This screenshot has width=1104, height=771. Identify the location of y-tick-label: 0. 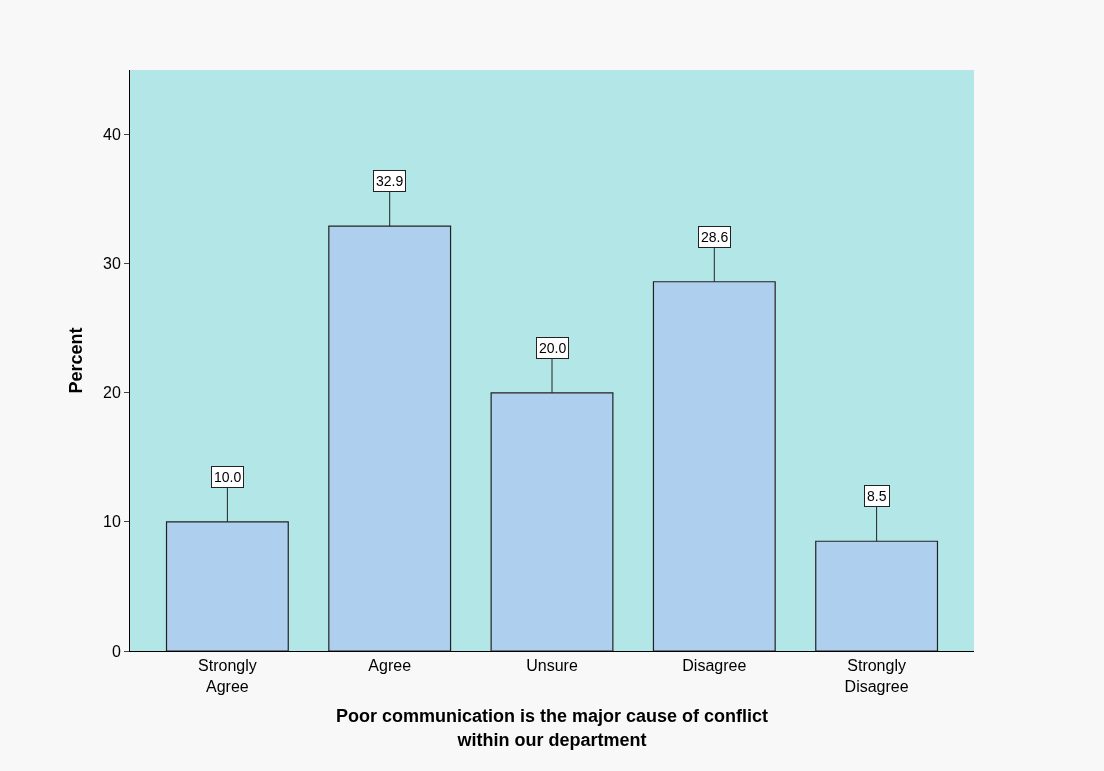
(116, 651).